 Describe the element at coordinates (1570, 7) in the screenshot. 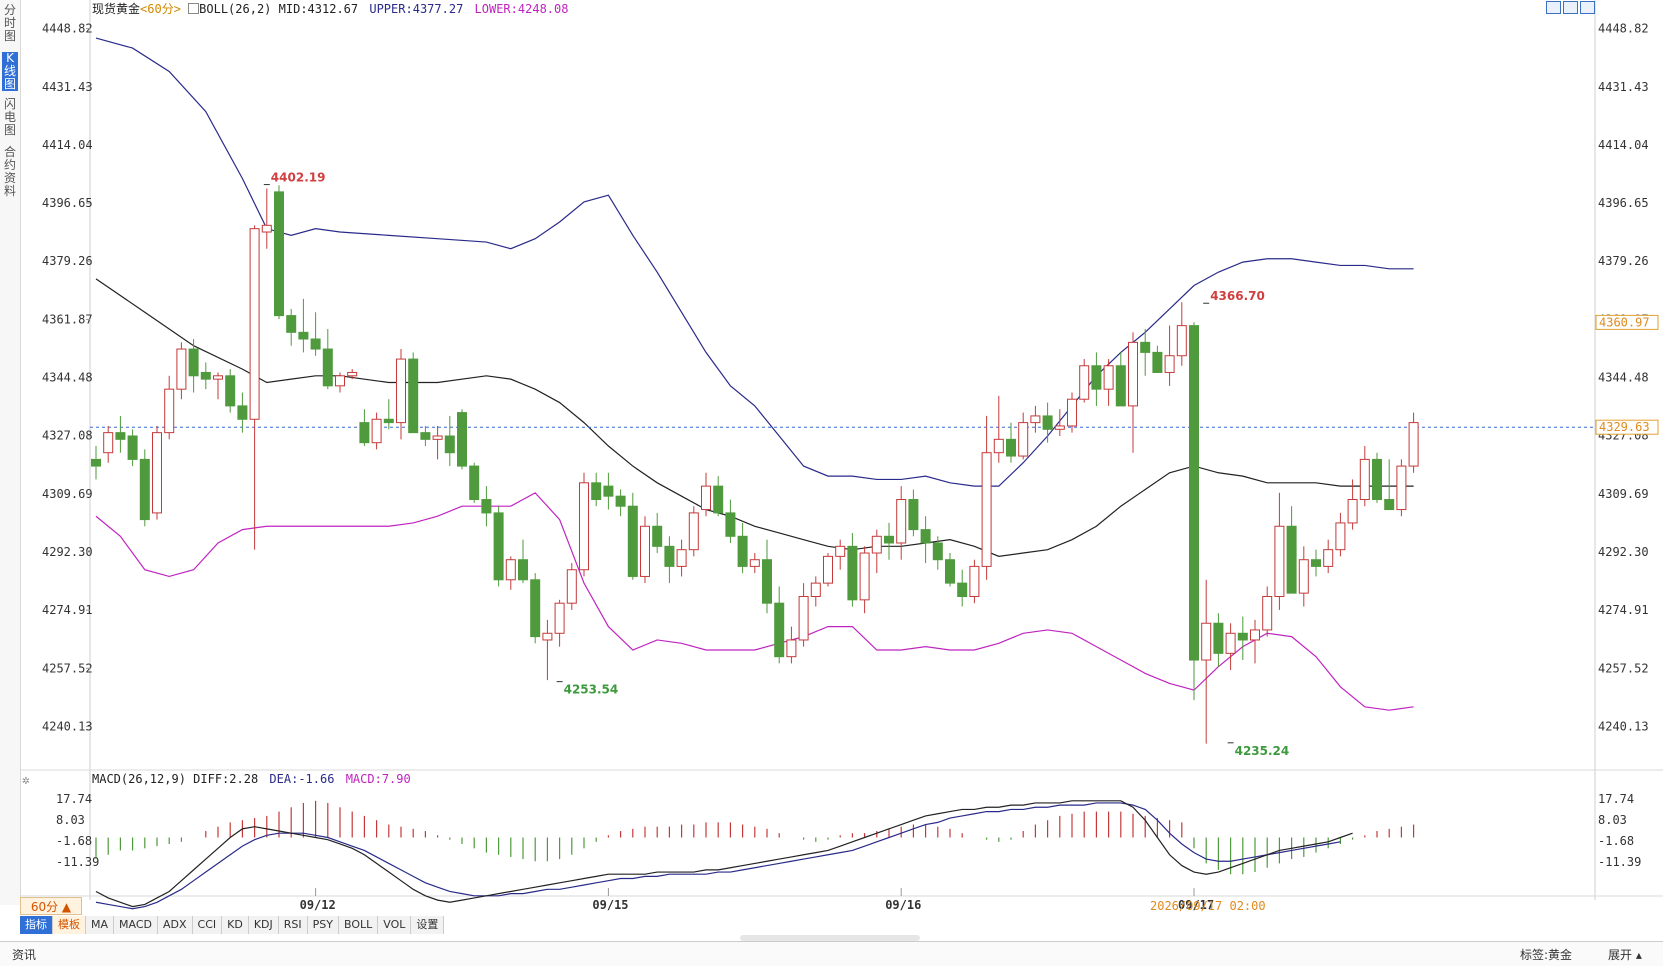

I see `zoom-out-icon` at that location.